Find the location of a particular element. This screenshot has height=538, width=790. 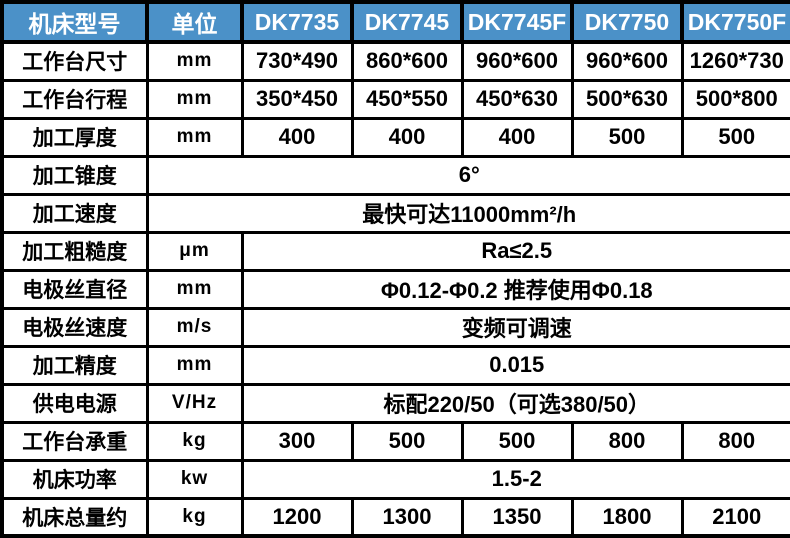

header-model-column: 机床型号 is located at coordinates (74, 22).